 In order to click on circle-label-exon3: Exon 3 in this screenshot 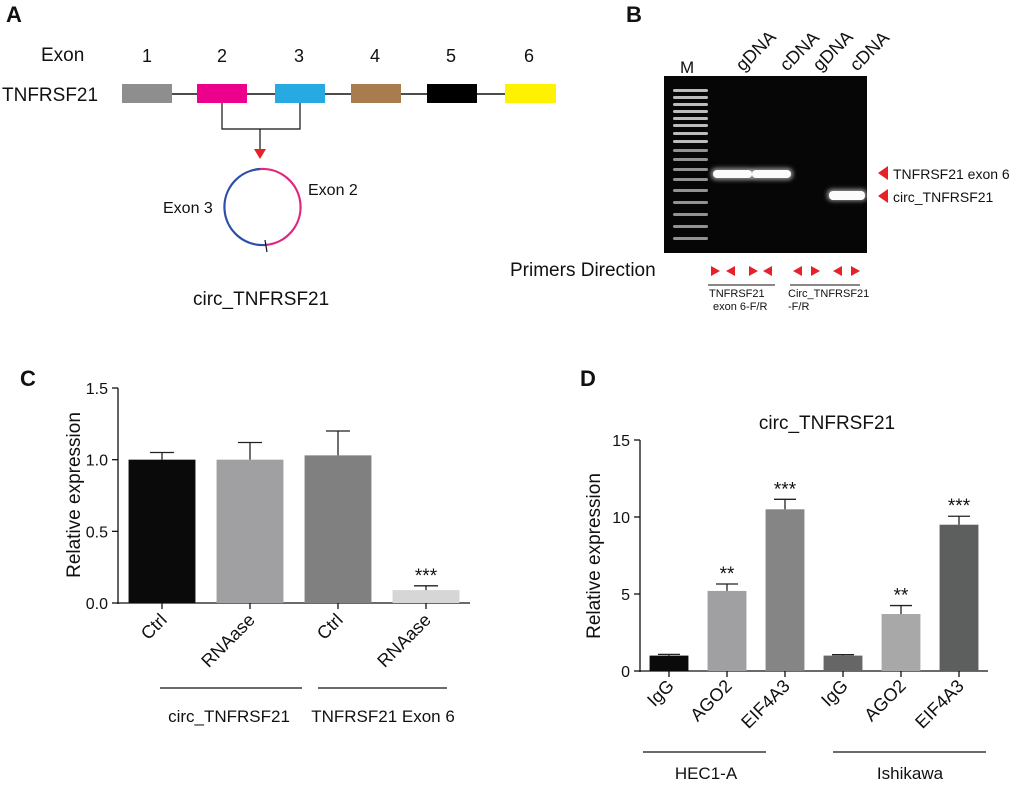, I will do `click(188, 208)`.